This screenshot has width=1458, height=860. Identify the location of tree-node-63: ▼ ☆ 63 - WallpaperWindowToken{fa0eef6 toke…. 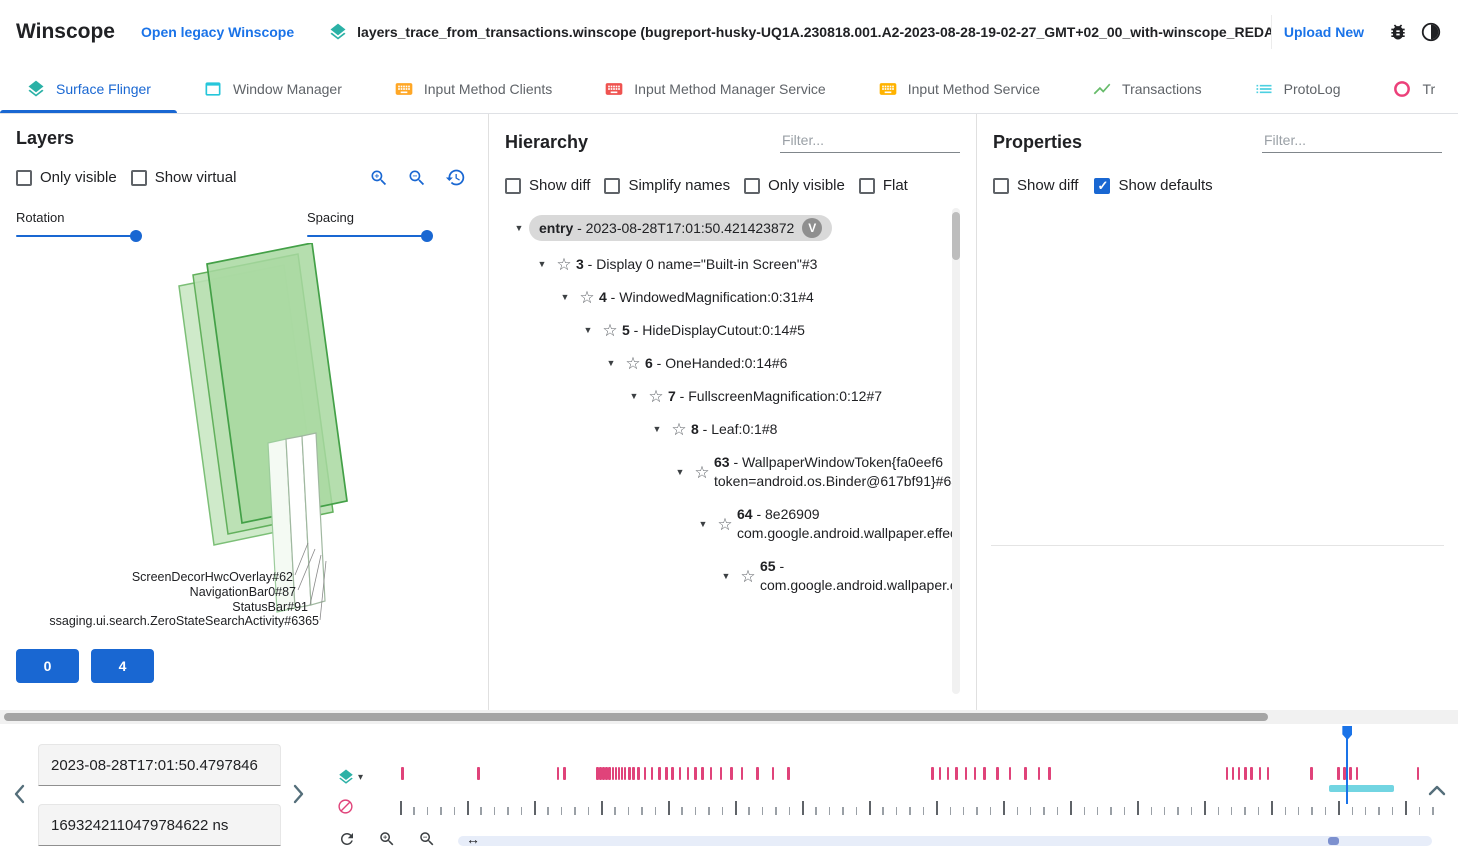
(732, 472).